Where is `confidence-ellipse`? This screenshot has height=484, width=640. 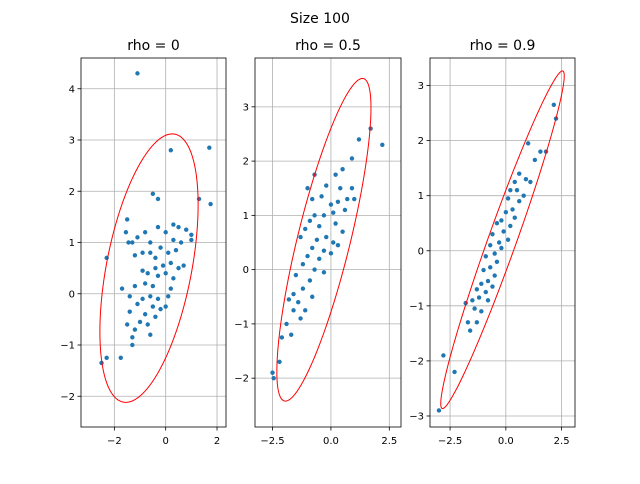
confidence-ellipse is located at coordinates (502, 240).